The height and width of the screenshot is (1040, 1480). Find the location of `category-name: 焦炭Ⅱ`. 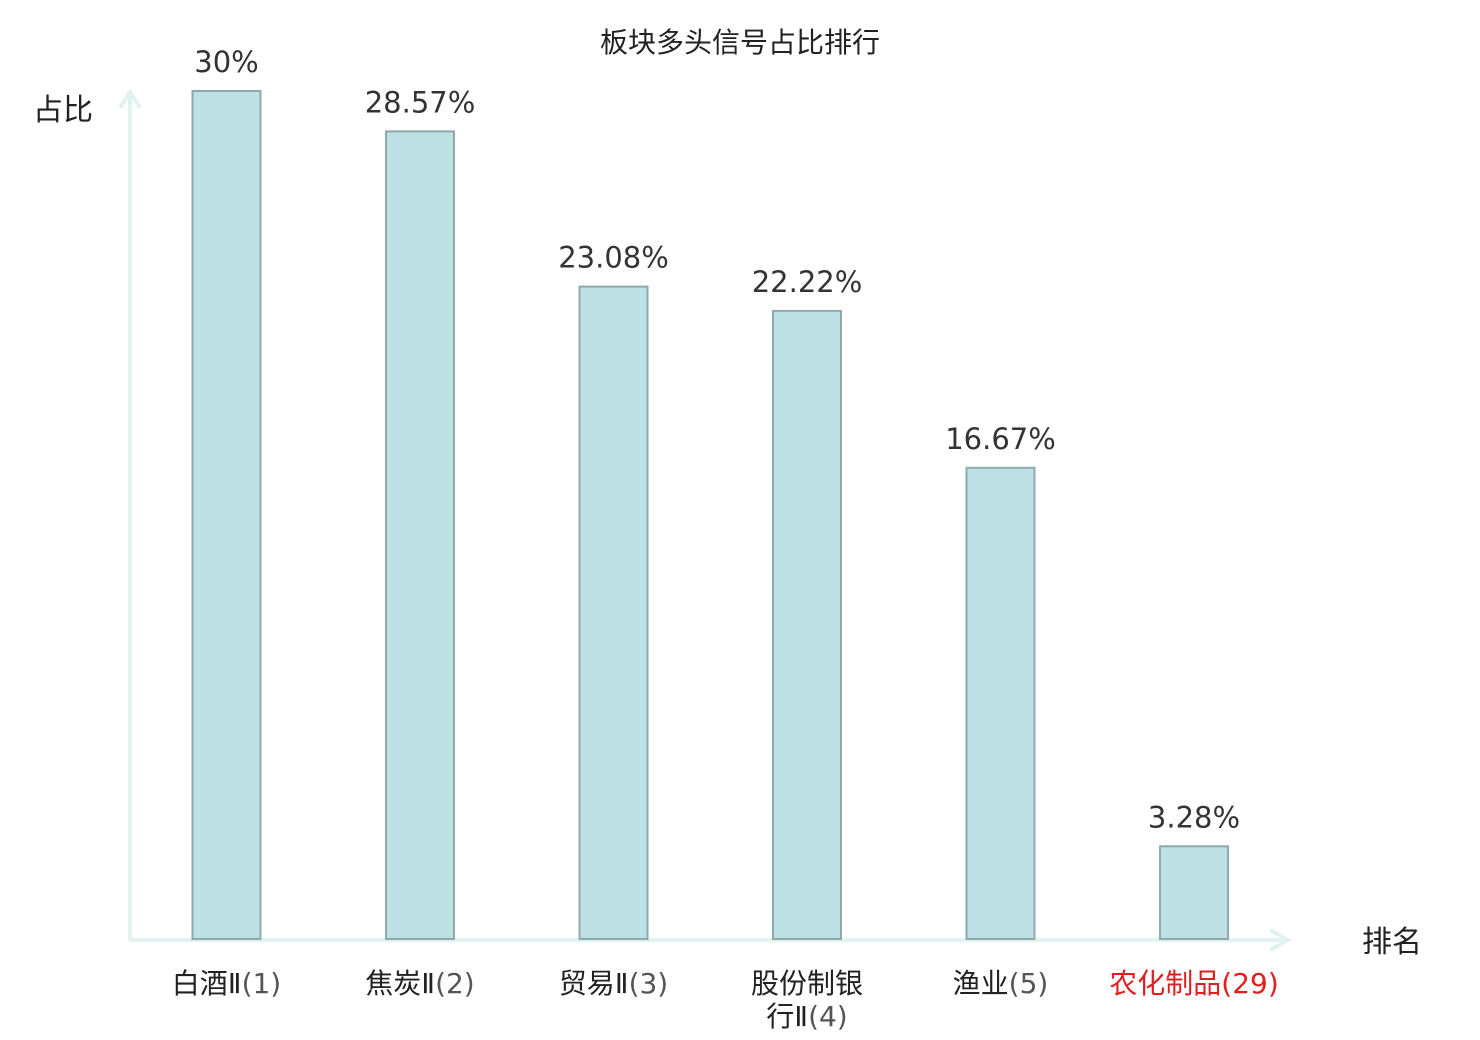

category-name: 焦炭Ⅱ is located at coordinates (400, 983).